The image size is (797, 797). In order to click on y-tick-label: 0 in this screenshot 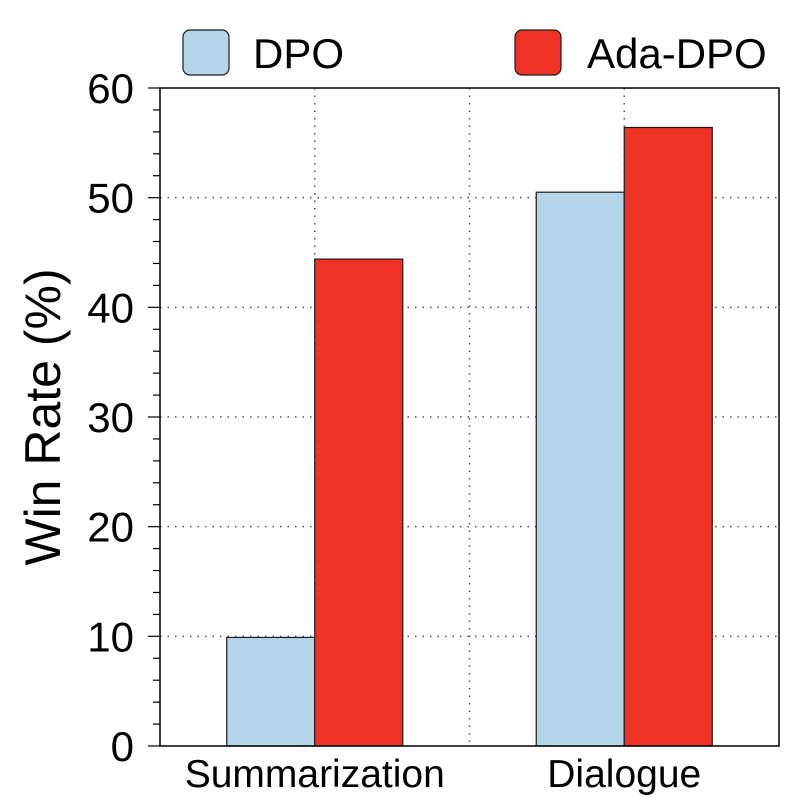, I will do `click(122, 746)`.